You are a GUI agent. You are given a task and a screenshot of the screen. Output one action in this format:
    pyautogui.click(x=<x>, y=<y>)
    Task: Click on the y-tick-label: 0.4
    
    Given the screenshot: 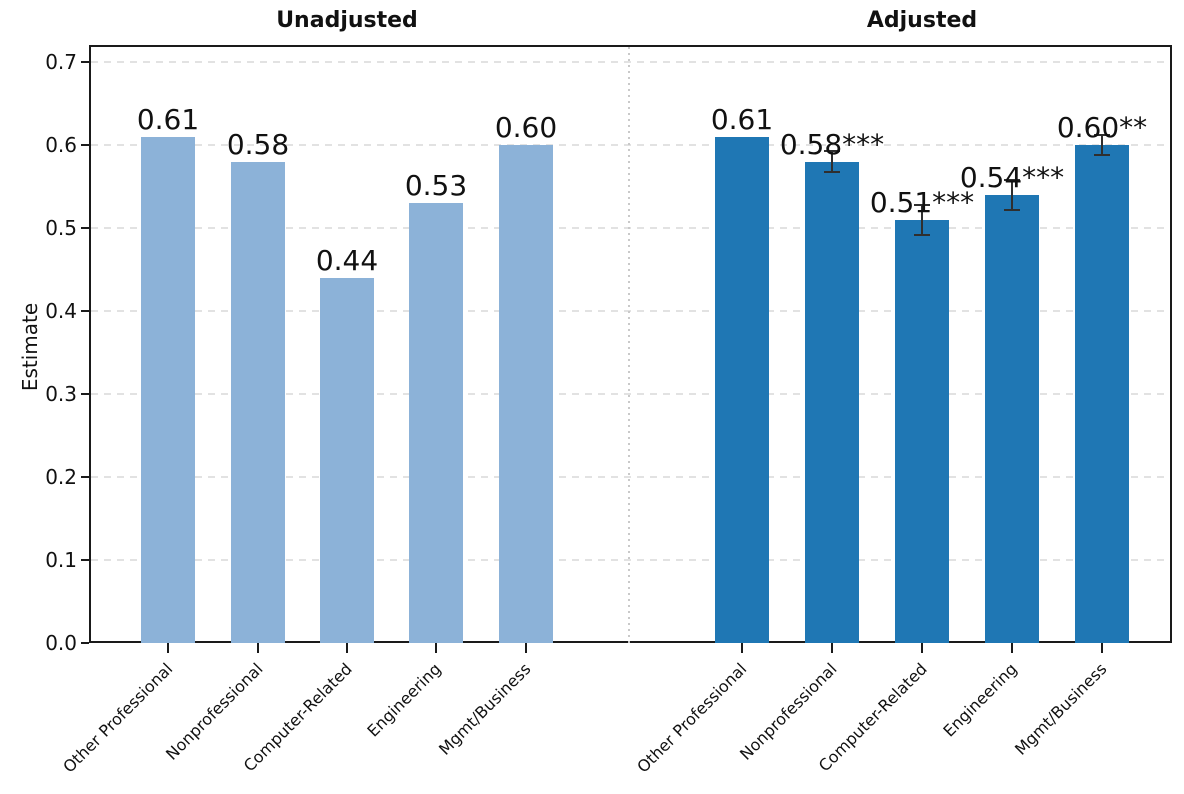 What is the action you would take?
    pyautogui.click(x=61, y=311)
    